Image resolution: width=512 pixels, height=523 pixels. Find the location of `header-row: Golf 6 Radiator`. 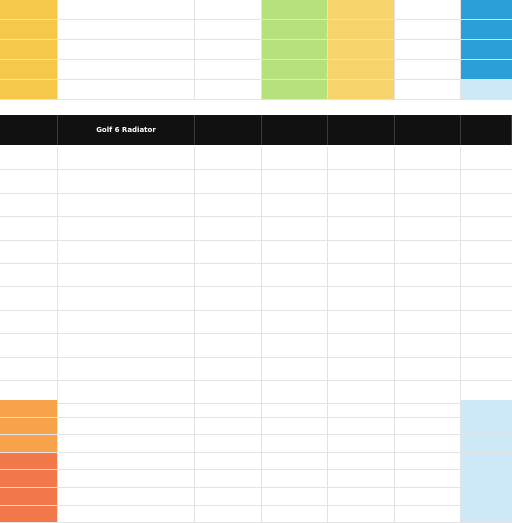

header-row: Golf 6 Radiator is located at coordinates (256, 130).